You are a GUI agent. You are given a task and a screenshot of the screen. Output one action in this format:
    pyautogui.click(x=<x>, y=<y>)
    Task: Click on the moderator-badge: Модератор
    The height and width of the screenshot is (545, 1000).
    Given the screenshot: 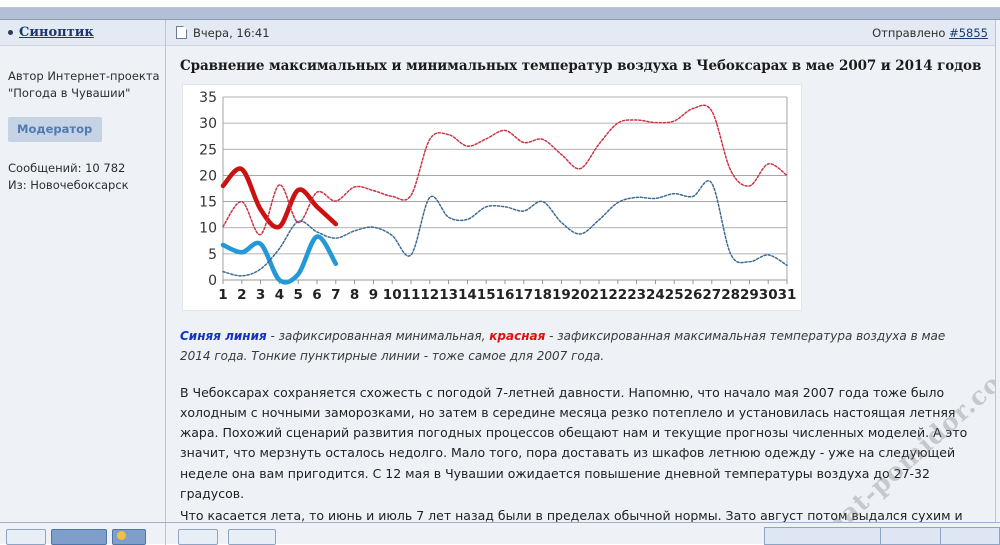 What is the action you would take?
    pyautogui.click(x=55, y=130)
    